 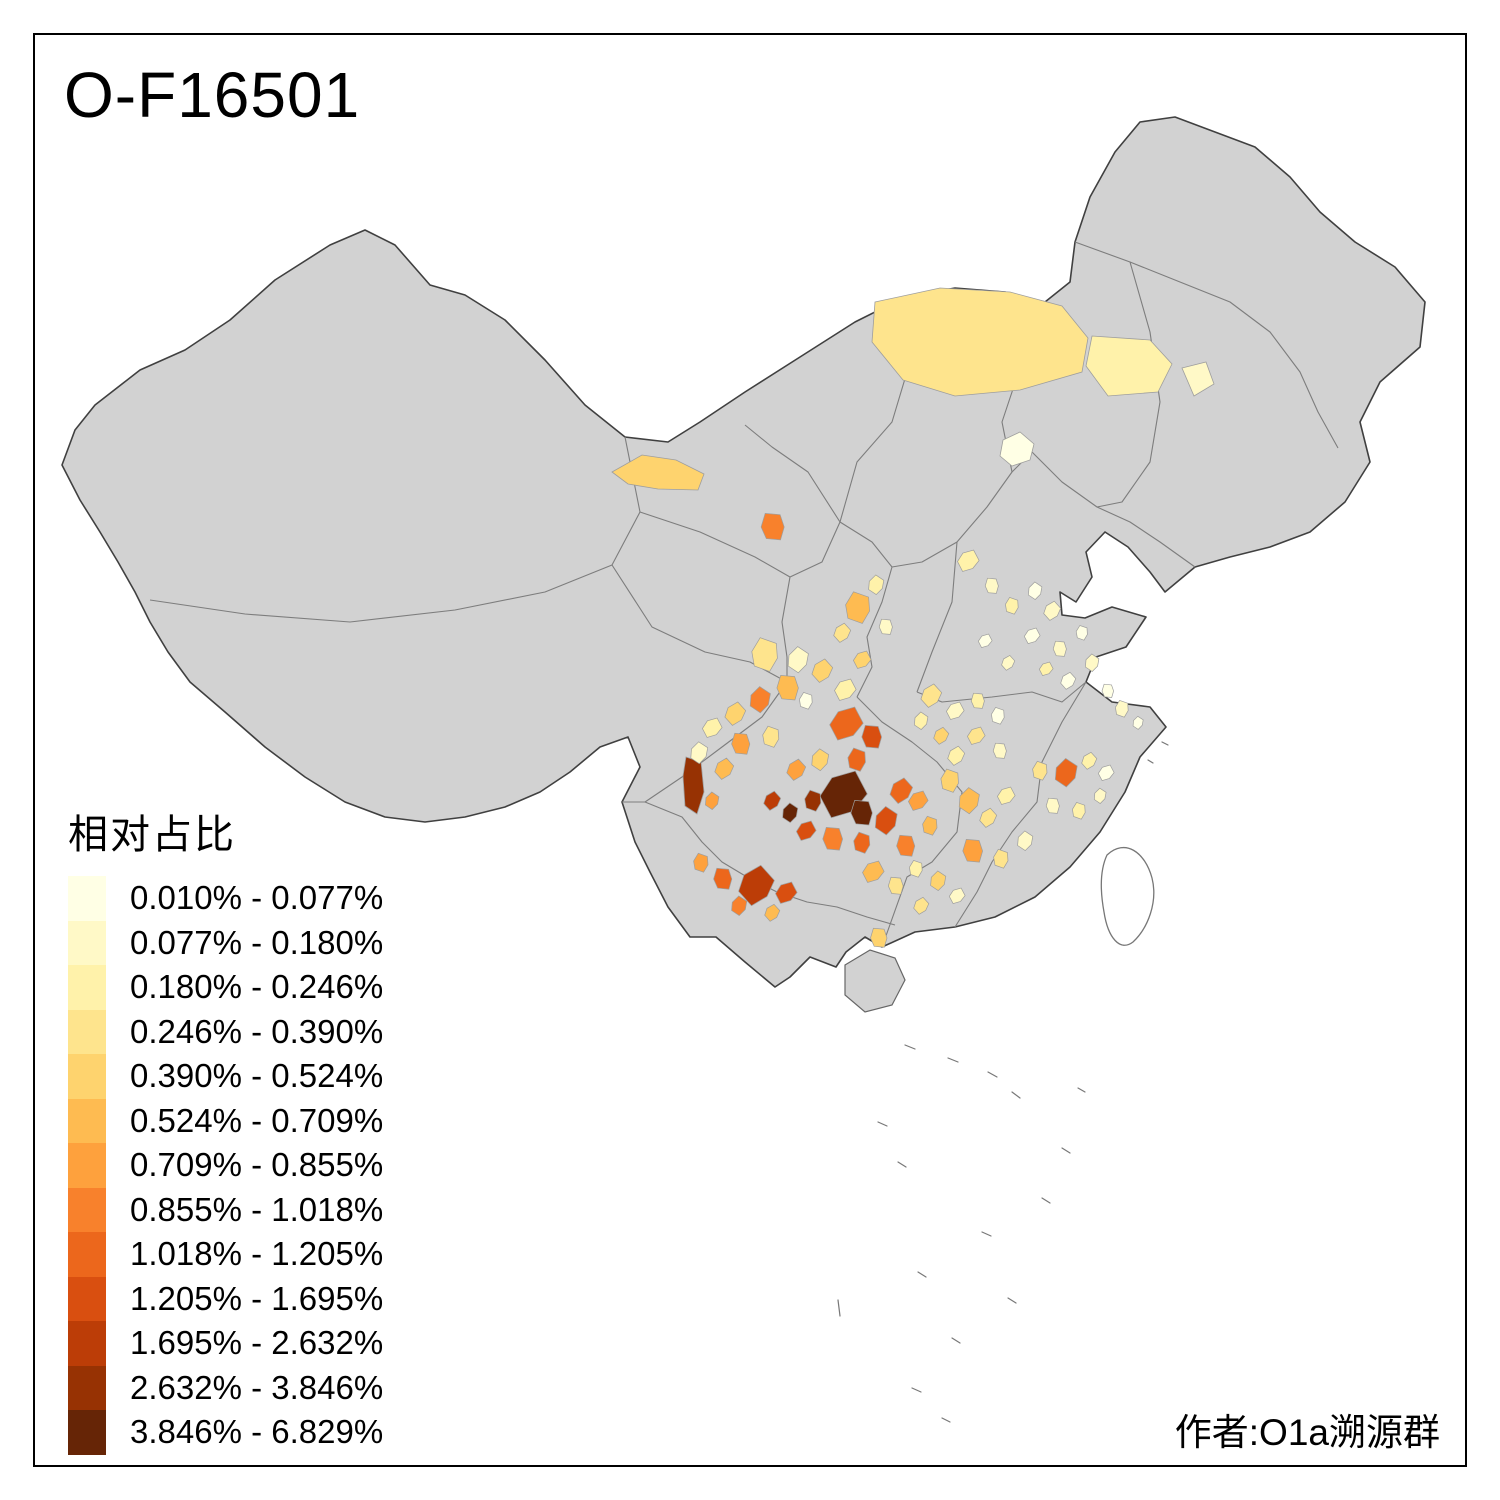 What do you see at coordinates (152, 835) in the screenshot?
I see `legend-title: 相对占比` at bounding box center [152, 835].